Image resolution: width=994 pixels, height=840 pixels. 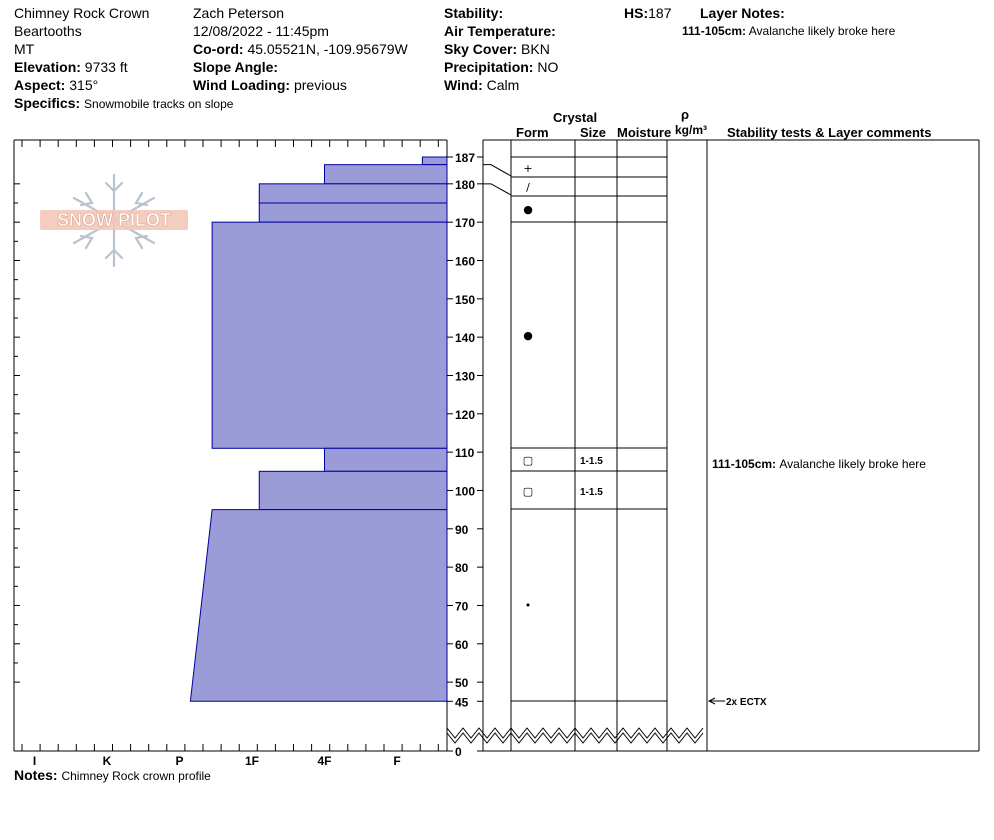 I want to click on depth-label: 160, so click(x=465, y=261).